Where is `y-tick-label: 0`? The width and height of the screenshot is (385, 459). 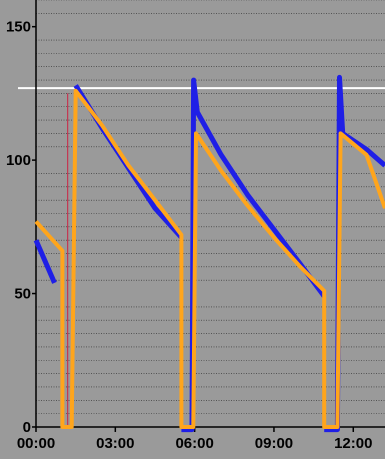 y-tick-label: 0 is located at coordinates (27, 427).